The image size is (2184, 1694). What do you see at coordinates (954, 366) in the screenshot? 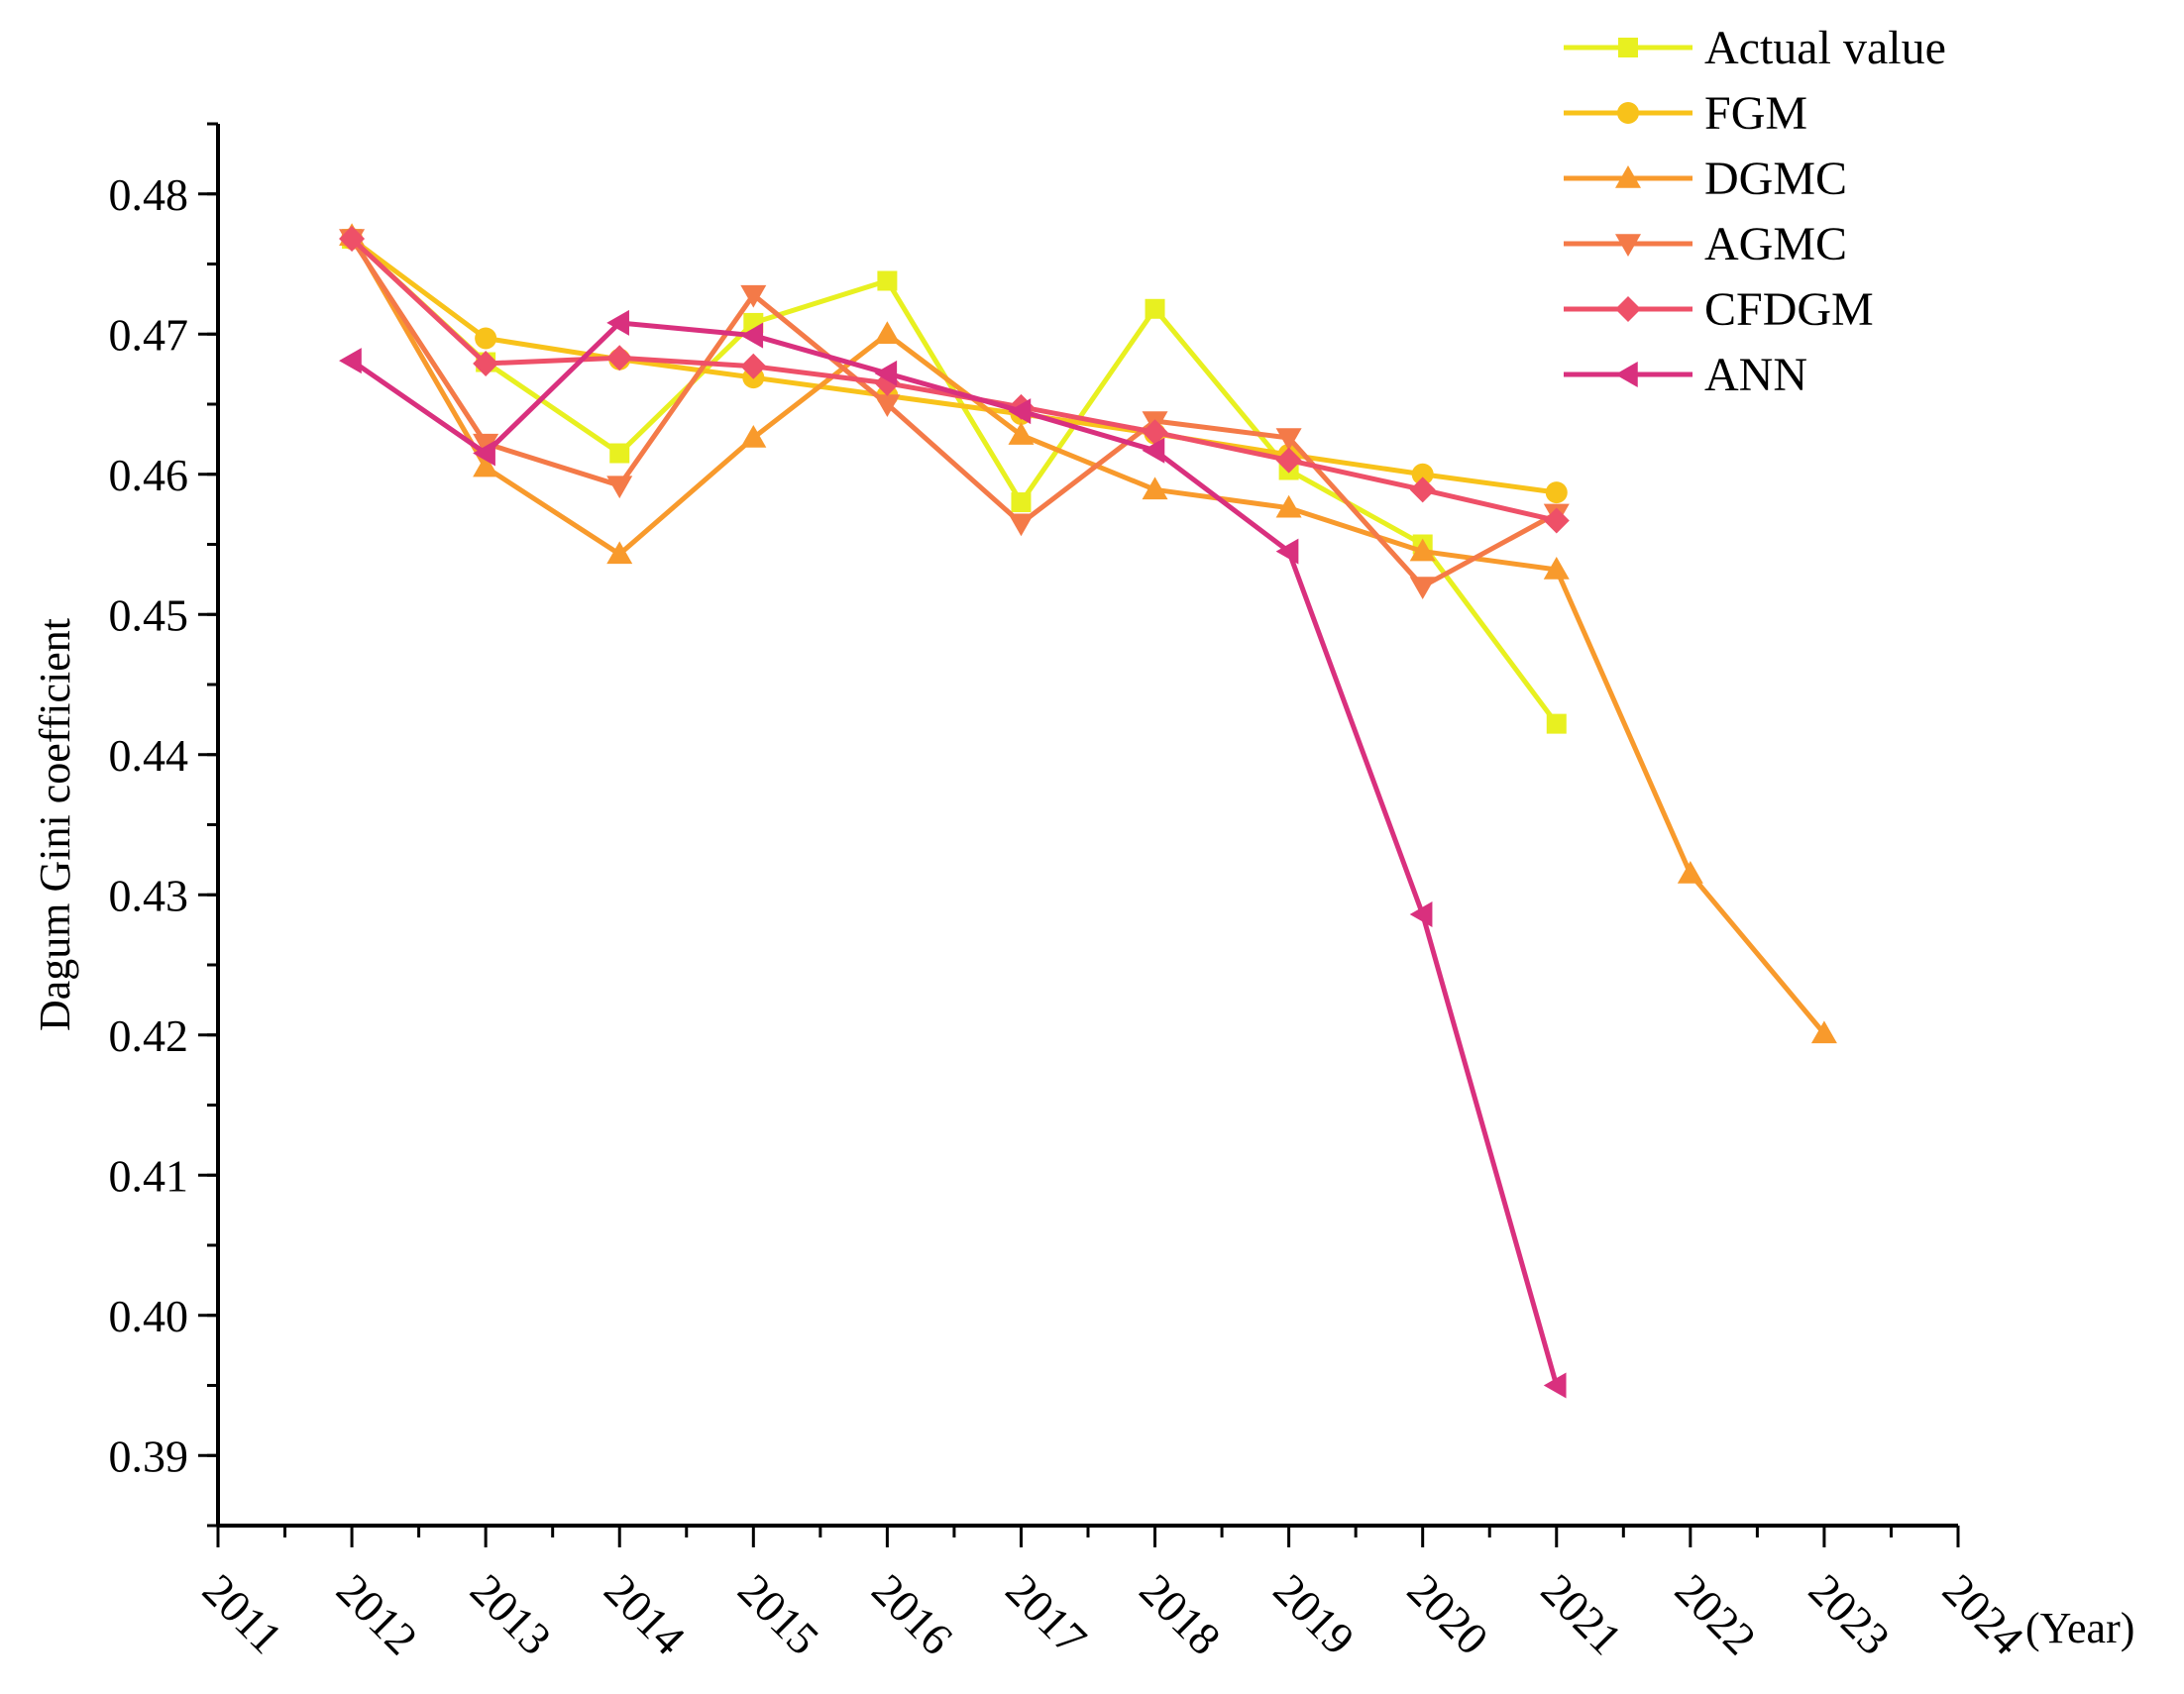
I see `series-line-fgm` at bounding box center [954, 366].